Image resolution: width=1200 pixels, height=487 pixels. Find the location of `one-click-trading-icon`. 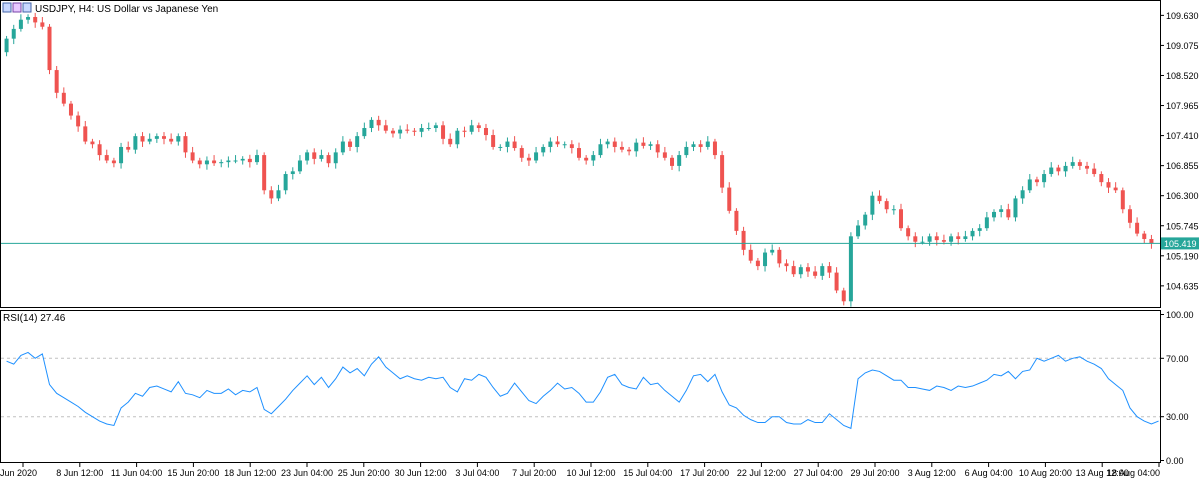

one-click-trading-icon is located at coordinates (27, 7).